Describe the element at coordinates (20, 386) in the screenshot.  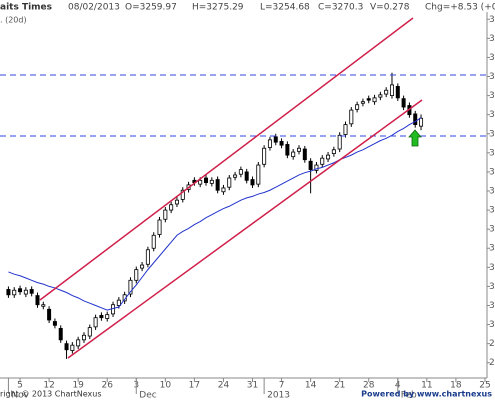
I see `x-tick-label: 5` at that location.